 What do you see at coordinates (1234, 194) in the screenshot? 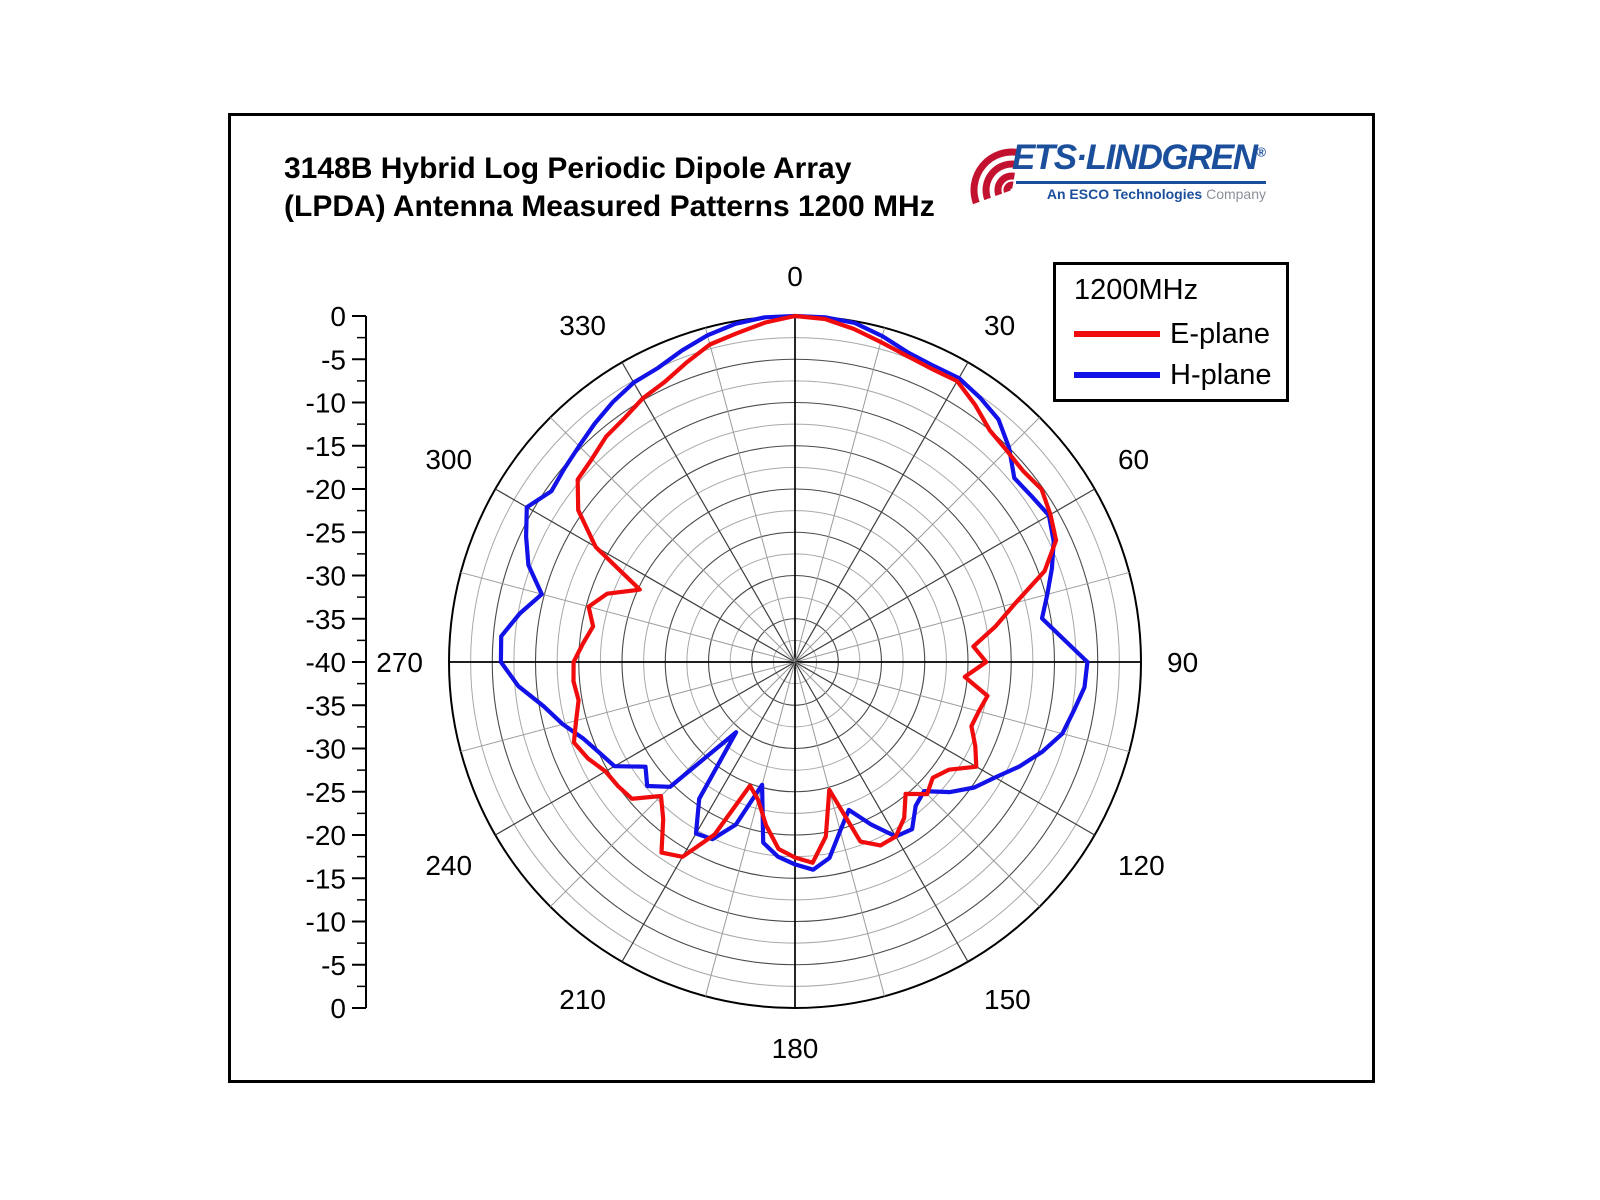
I see `tagline-light: Company` at bounding box center [1234, 194].